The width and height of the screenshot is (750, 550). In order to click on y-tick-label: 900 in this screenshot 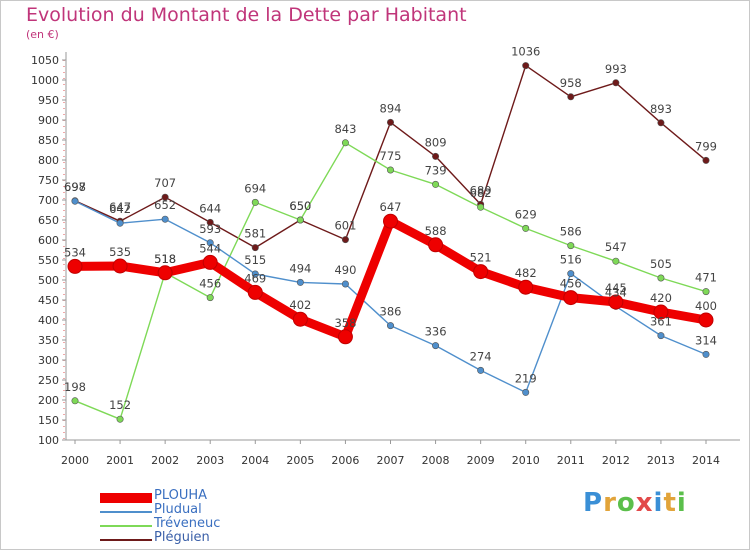, I will do `click(48, 120)`.